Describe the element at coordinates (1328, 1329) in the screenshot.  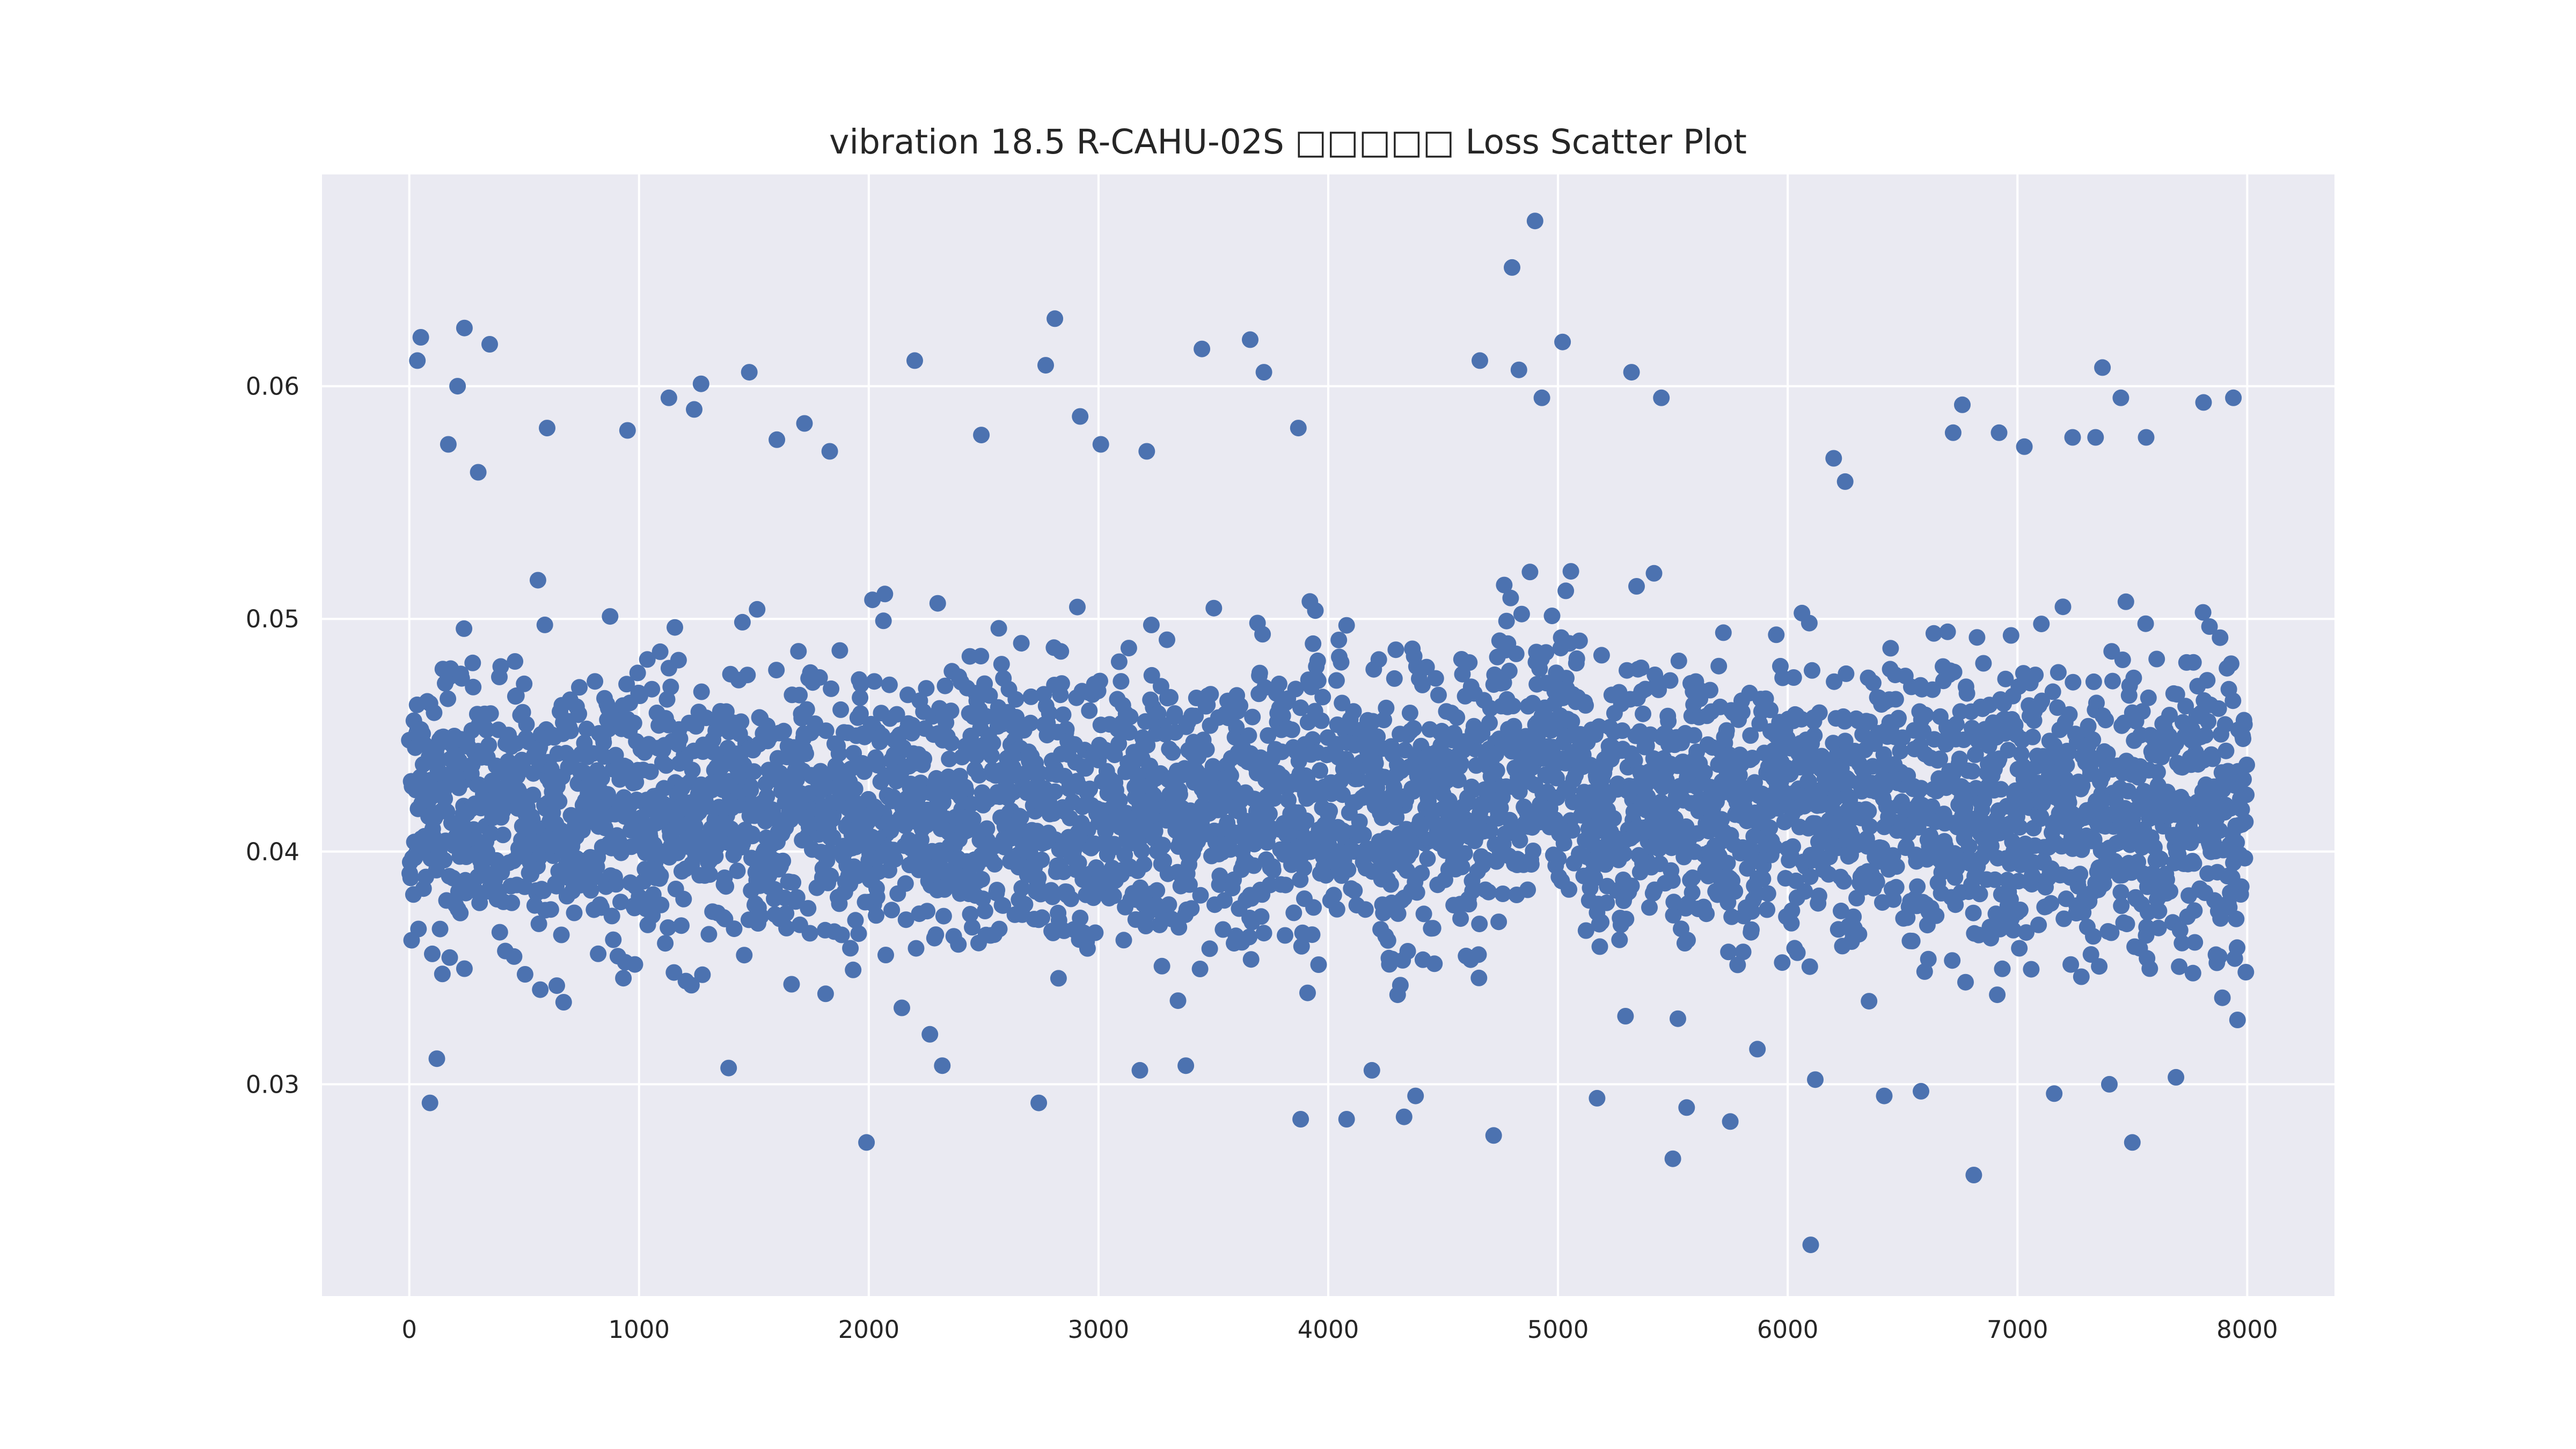
I see `x-tick-label: 4000` at that location.